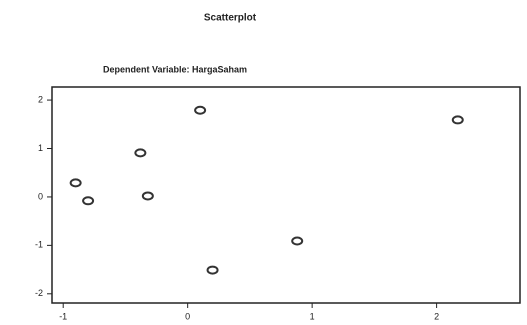 This screenshot has width=527, height=325. Describe the element at coordinates (230, 18) in the screenshot. I see `chart-title: Scatterplot` at that location.